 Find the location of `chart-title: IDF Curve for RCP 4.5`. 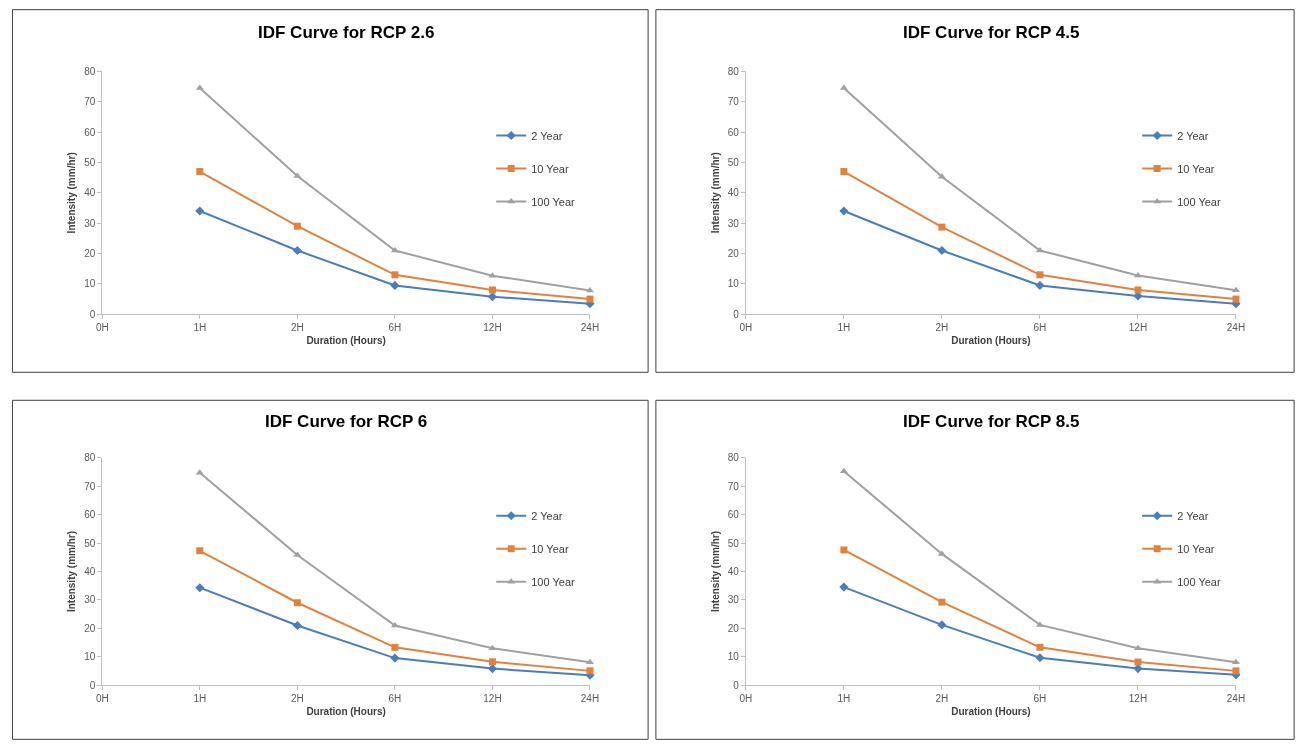

chart-title: IDF Curve for RCP 4.5 is located at coordinates (991, 32).